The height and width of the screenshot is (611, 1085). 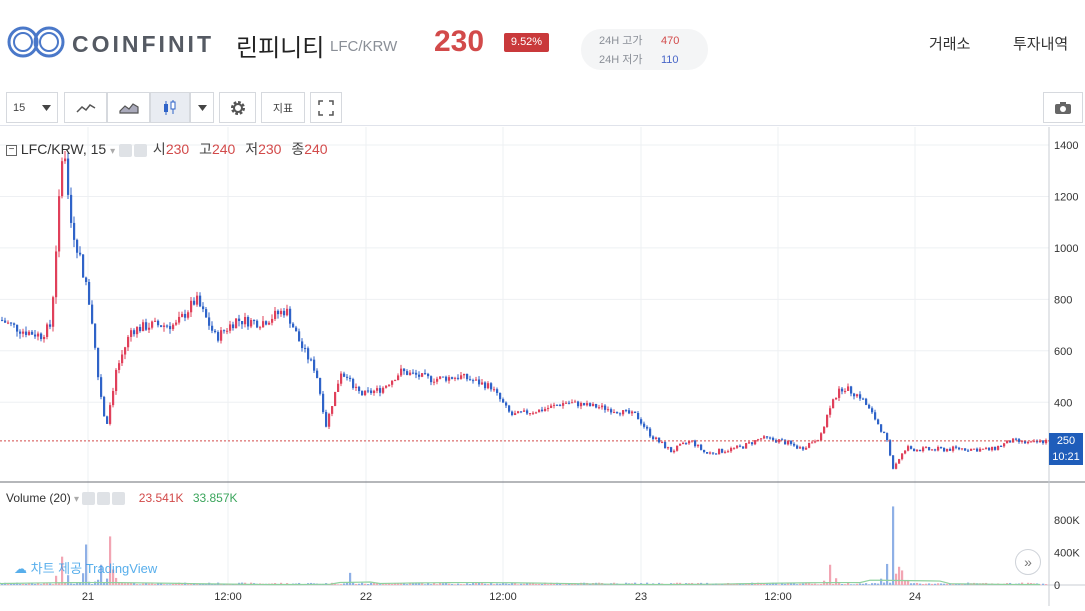 I want to click on scroll-to-realtime-button: », so click(x=1028, y=562).